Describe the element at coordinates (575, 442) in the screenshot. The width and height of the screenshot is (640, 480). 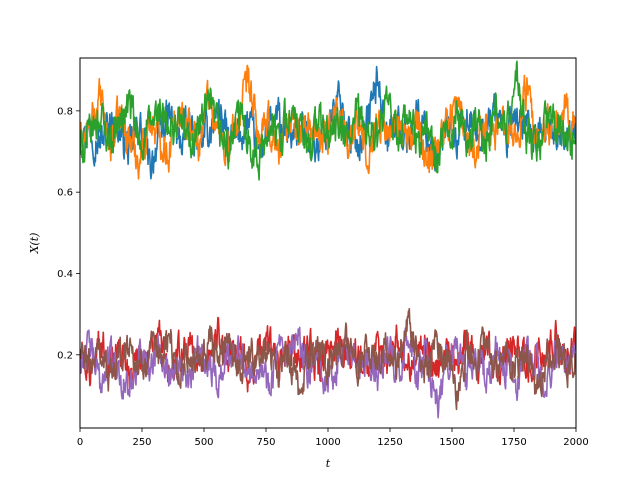
I see `x-tick-label: 2000` at that location.